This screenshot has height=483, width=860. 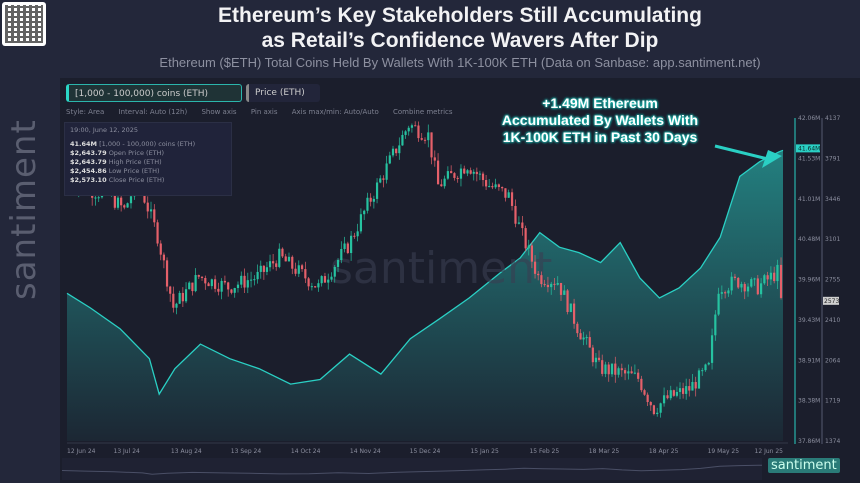 What do you see at coordinates (423, 112) in the screenshot?
I see `combine-metrics-button: Combine metrics` at bounding box center [423, 112].